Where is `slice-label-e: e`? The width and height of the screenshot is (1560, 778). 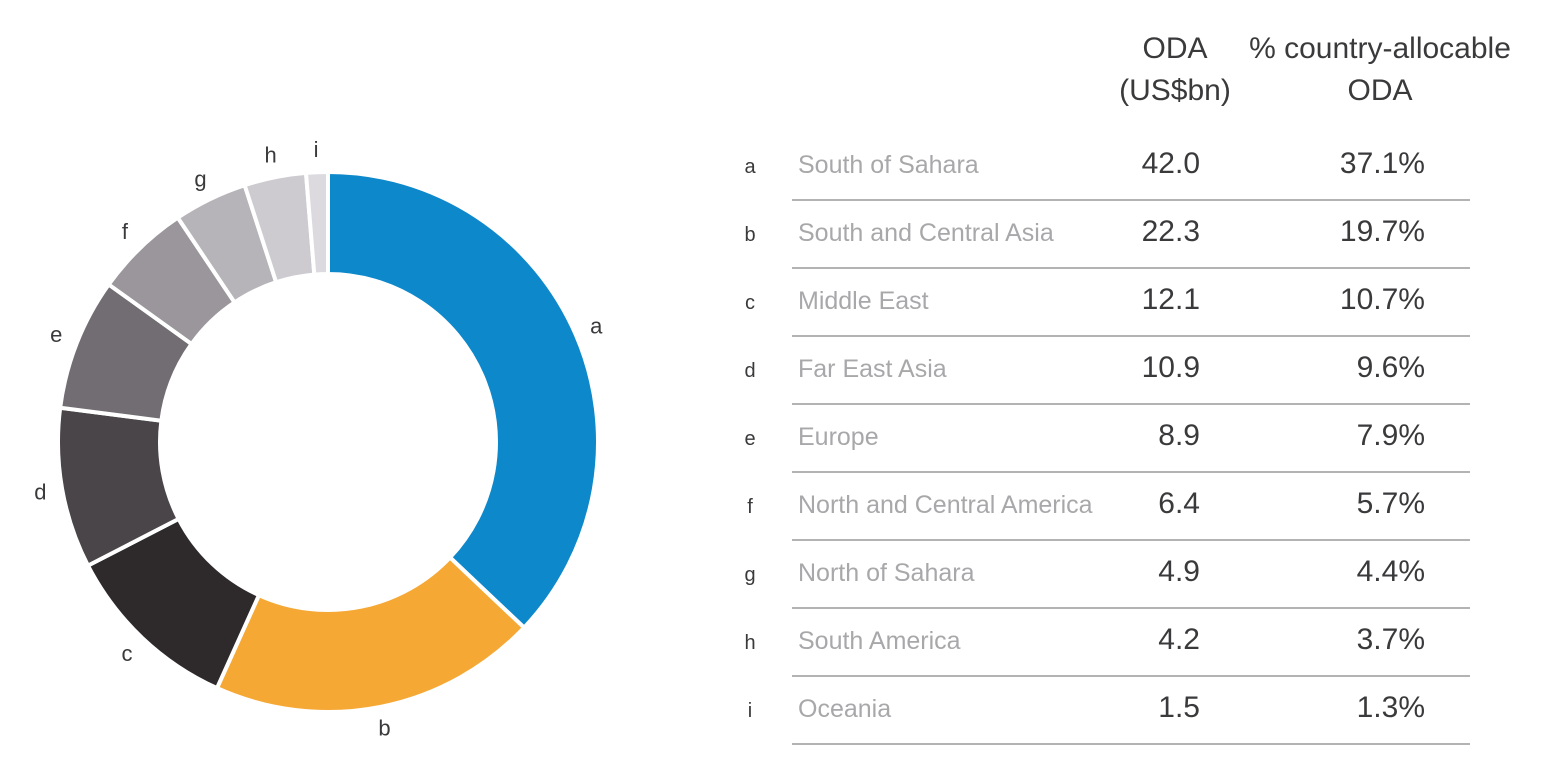 slice-label-e: e is located at coordinates (56, 334).